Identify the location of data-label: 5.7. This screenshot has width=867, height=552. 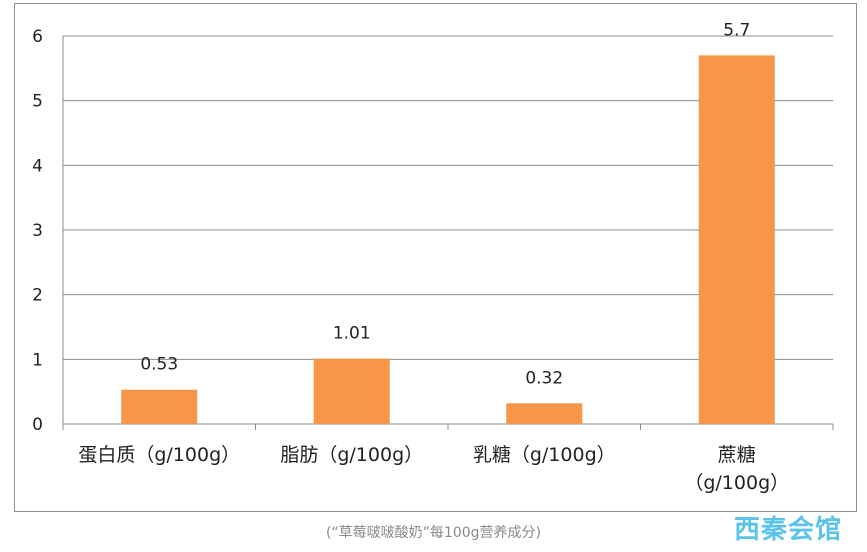
(736, 30).